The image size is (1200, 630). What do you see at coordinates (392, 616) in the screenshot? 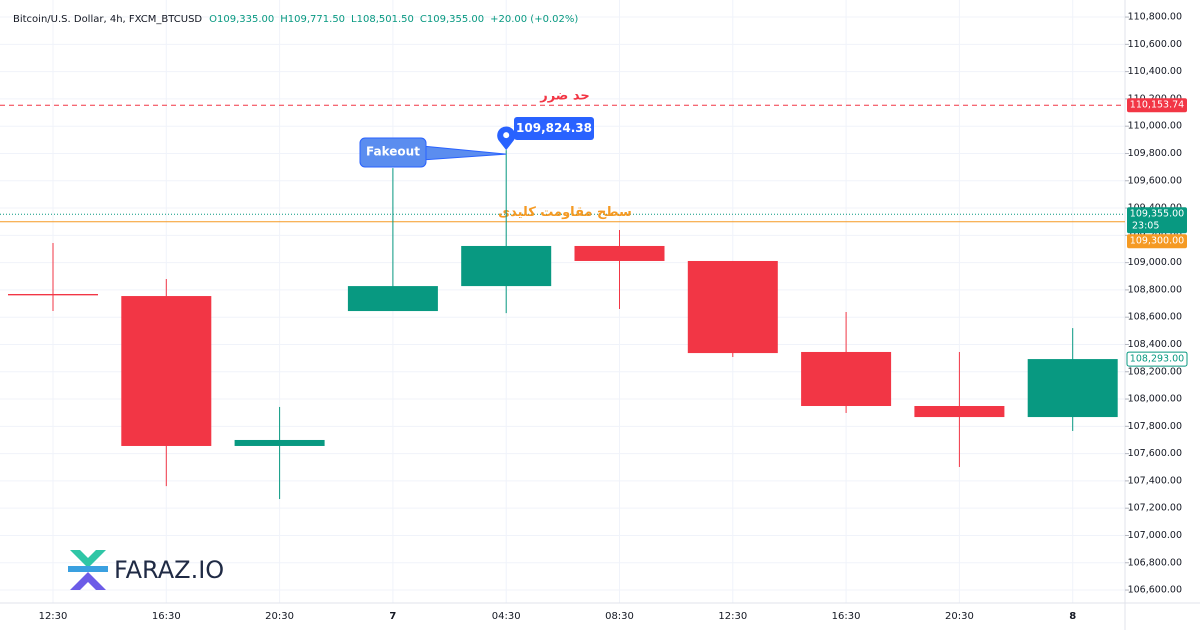
I see `x-tick-label: 7` at bounding box center [392, 616].